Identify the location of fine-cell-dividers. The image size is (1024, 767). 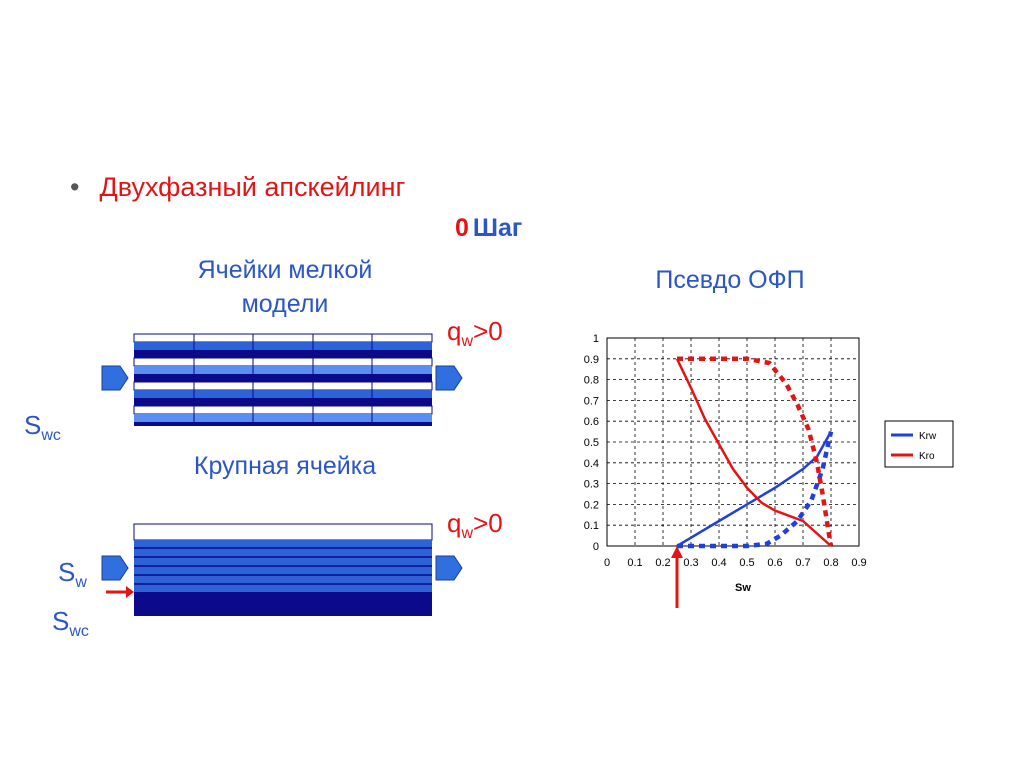
(283, 380).